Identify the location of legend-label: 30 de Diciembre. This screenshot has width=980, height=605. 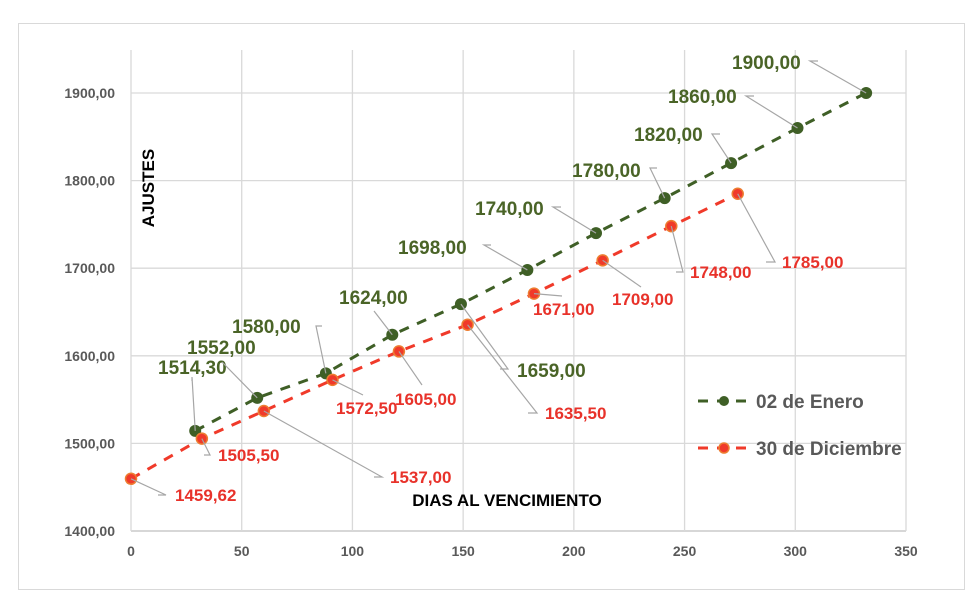
(829, 449).